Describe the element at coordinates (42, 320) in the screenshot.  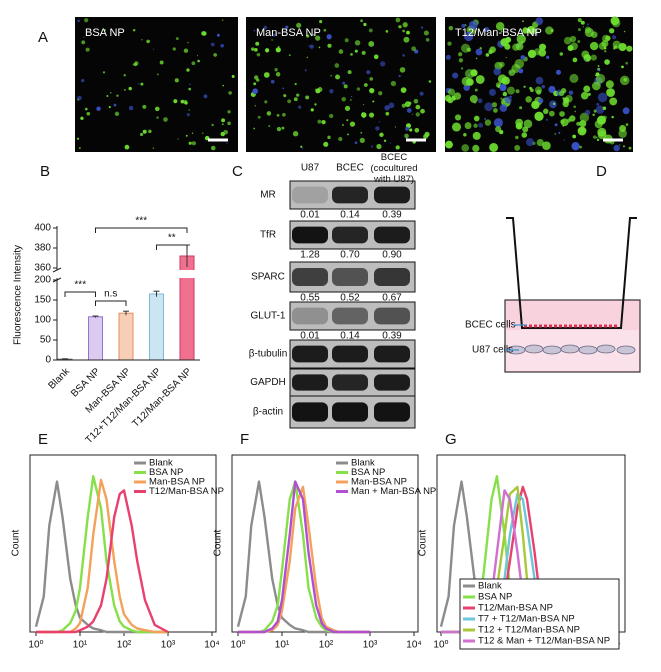
I see `y-tick-label: 100` at that location.